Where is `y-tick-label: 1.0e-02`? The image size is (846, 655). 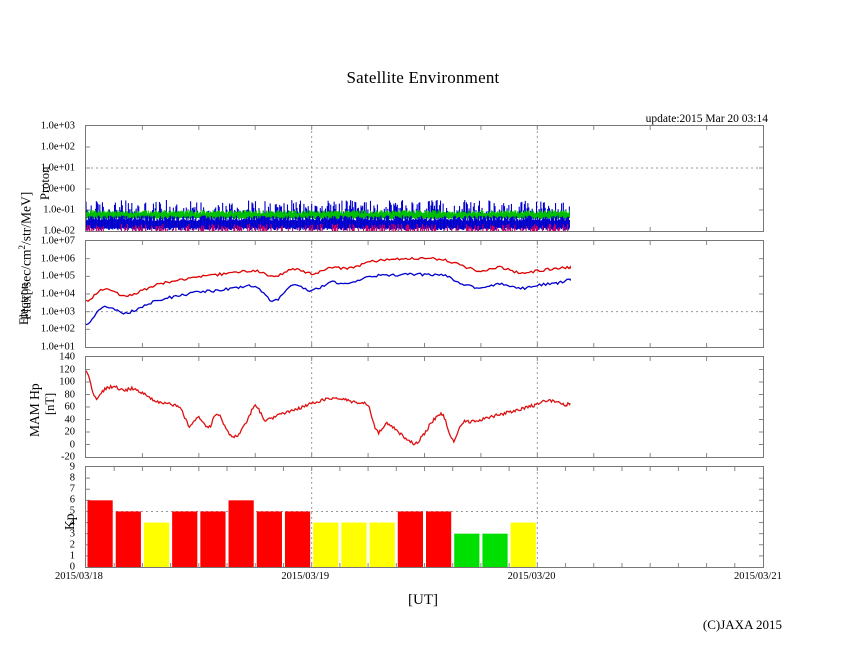
y-tick-label: 1.0e-02 is located at coordinates (59, 231).